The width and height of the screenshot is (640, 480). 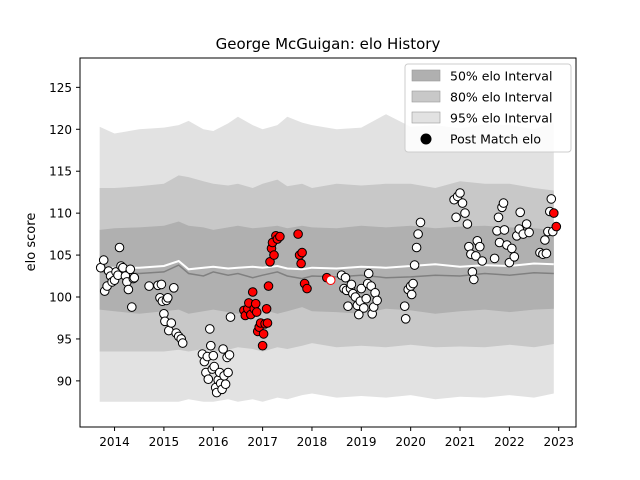 I want to click on x-tick-label-2014: 2014, so click(x=114, y=442).